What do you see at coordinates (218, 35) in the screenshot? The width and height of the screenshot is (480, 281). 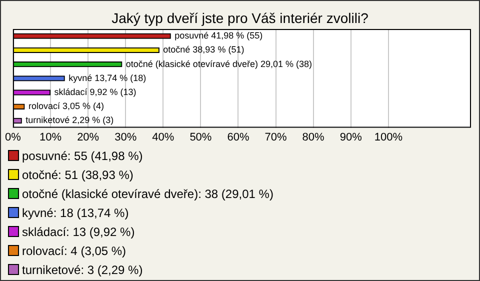 I see `data-label: posuvné 41,98 % (55)` at bounding box center [218, 35].